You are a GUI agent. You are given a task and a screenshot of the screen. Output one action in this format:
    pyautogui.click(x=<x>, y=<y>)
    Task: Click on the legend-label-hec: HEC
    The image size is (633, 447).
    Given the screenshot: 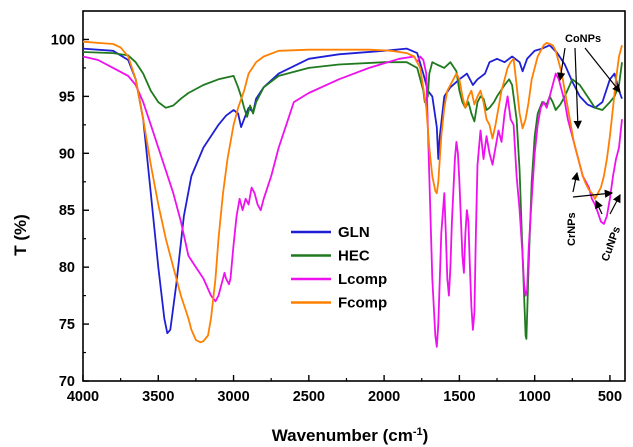 What is the action you would take?
    pyautogui.click(x=354, y=256)
    